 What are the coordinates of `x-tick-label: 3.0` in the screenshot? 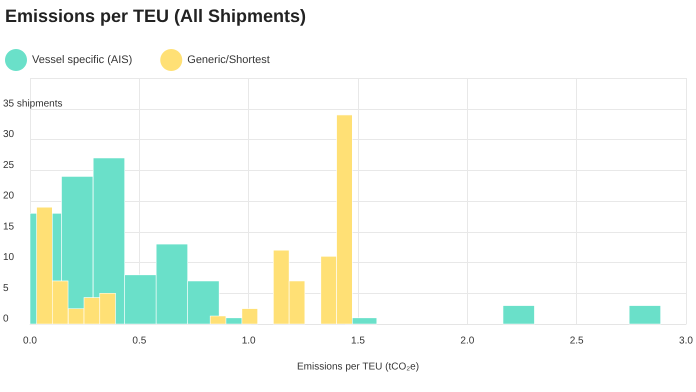 It's located at (686, 341).